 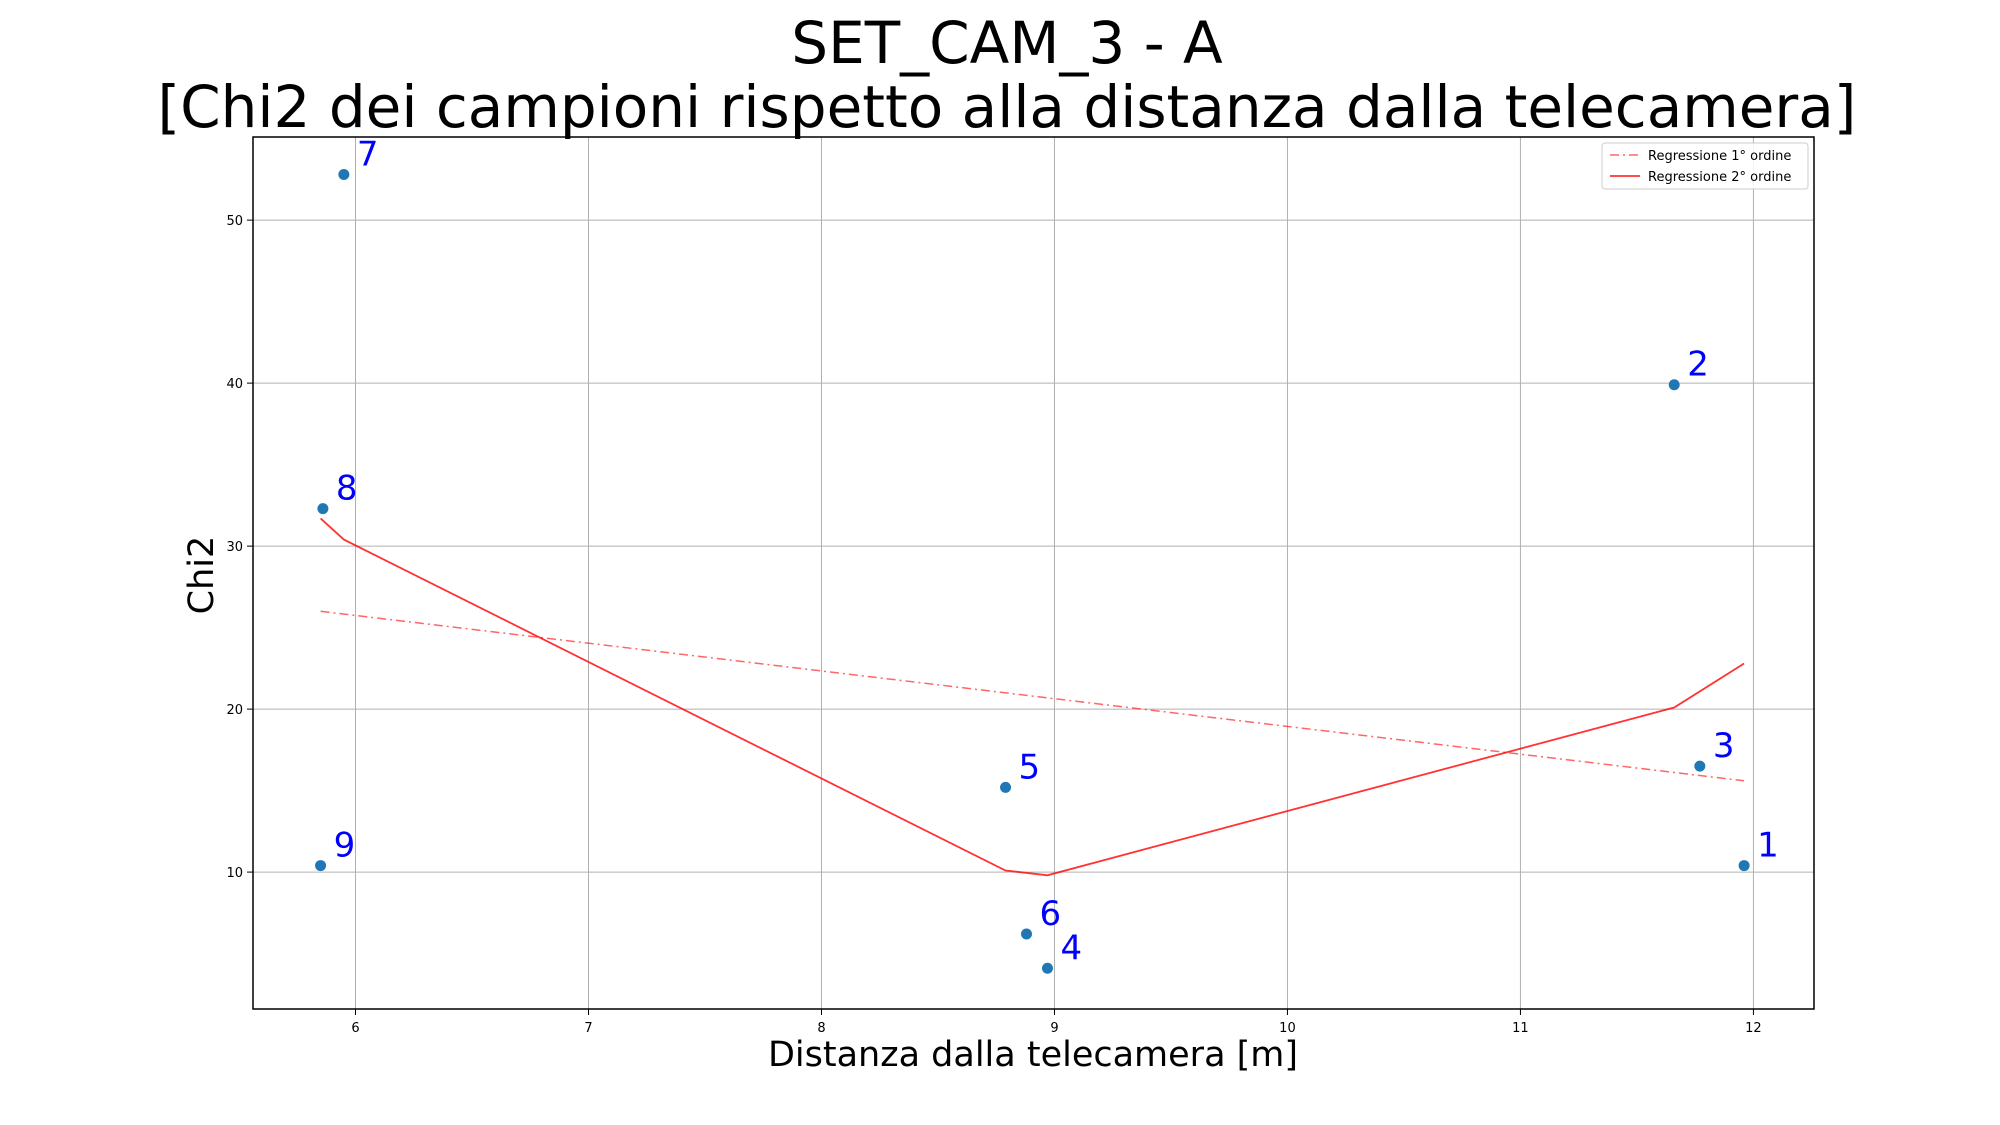 What do you see at coordinates (1724, 746) in the screenshot?
I see `point-label-3: 3` at bounding box center [1724, 746].